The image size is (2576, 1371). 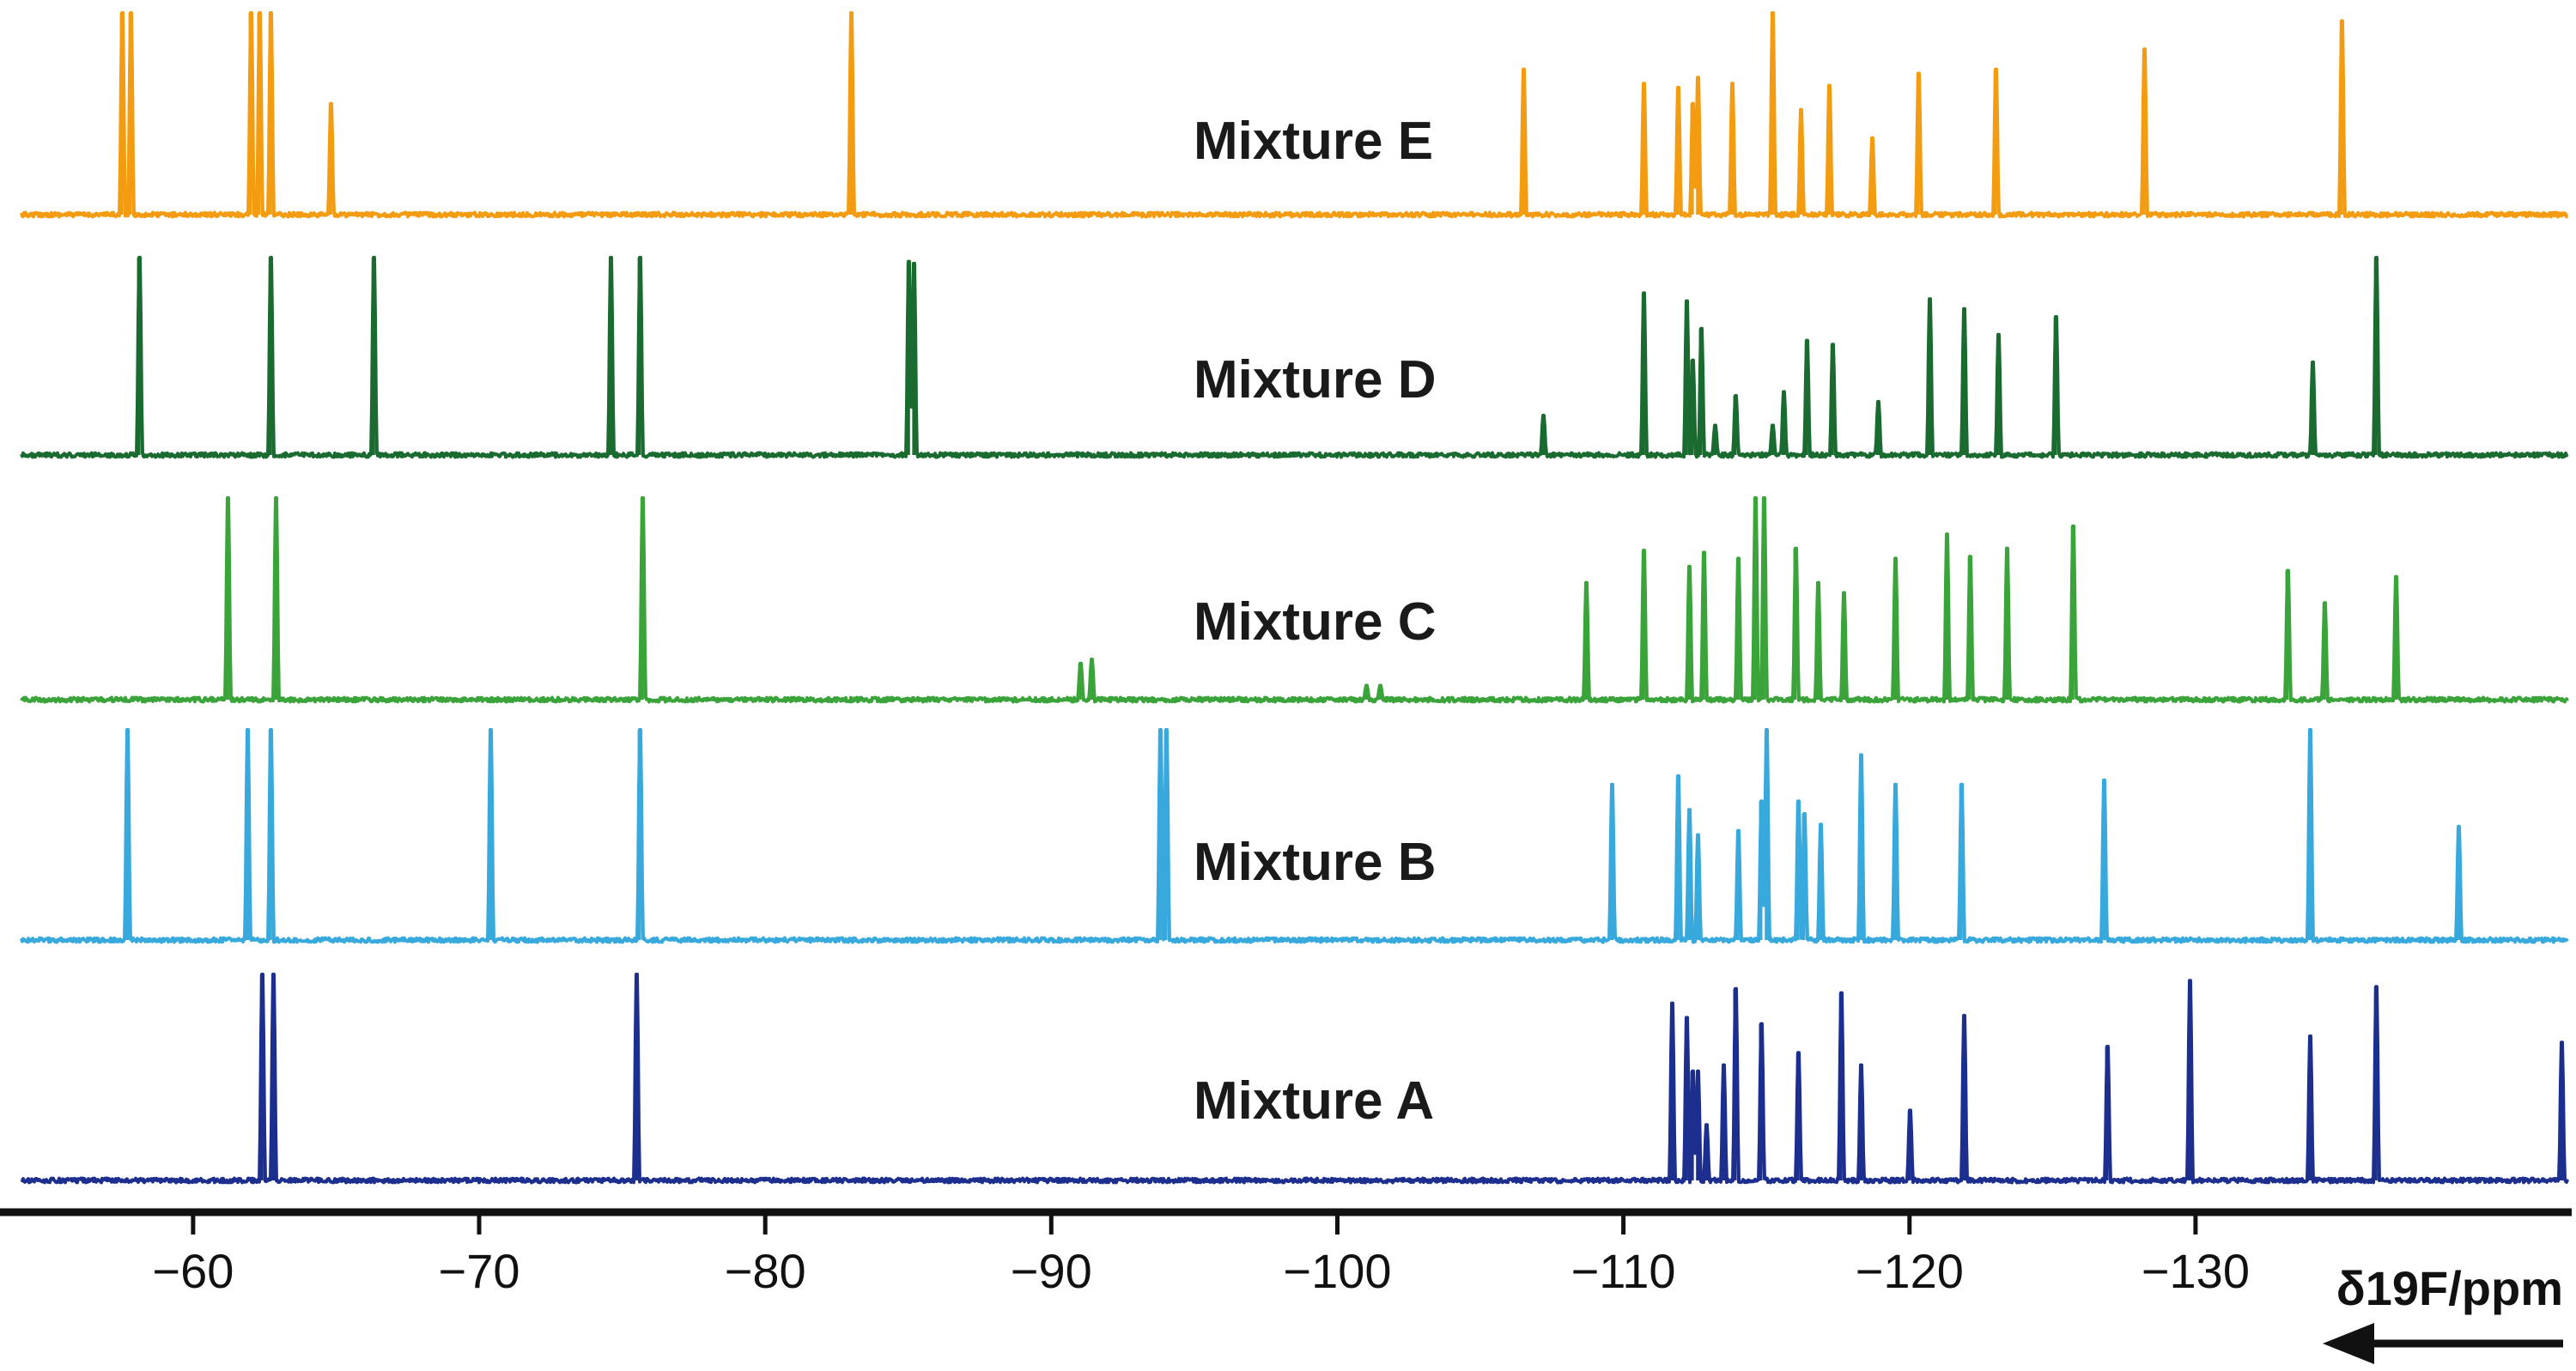 What do you see at coordinates (479, 1271) in the screenshot?
I see `x-tick-label-1: −70` at bounding box center [479, 1271].